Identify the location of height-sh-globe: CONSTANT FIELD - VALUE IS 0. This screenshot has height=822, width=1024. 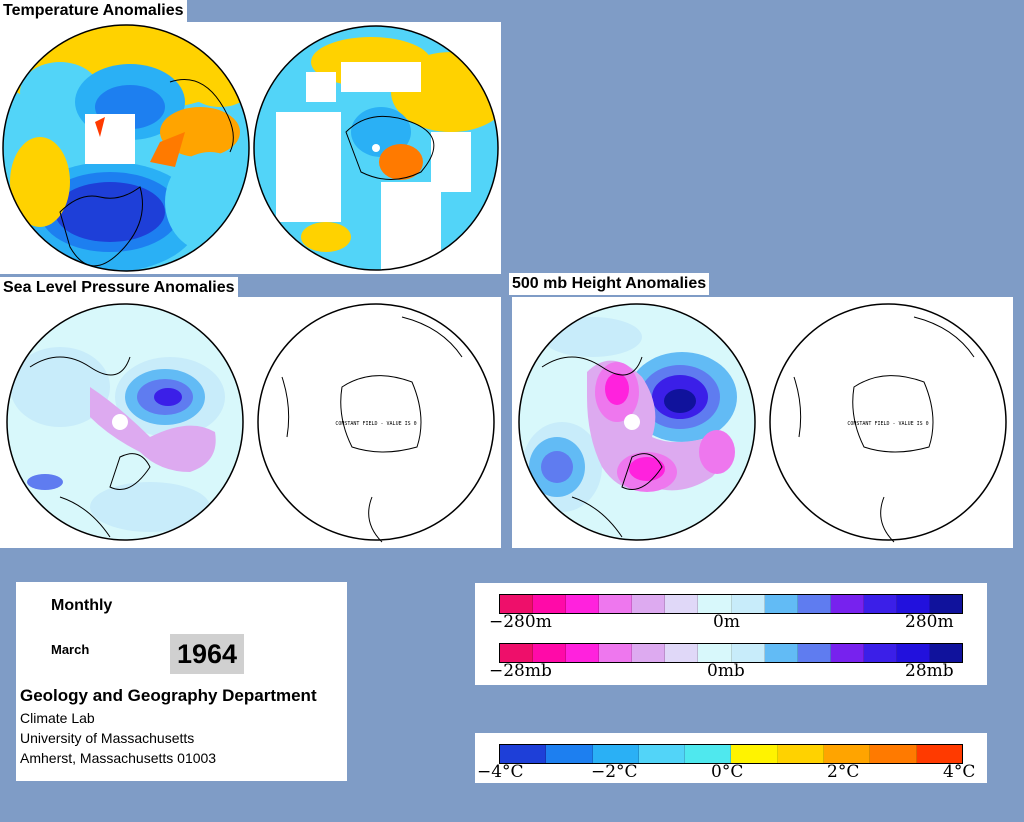
(888, 423).